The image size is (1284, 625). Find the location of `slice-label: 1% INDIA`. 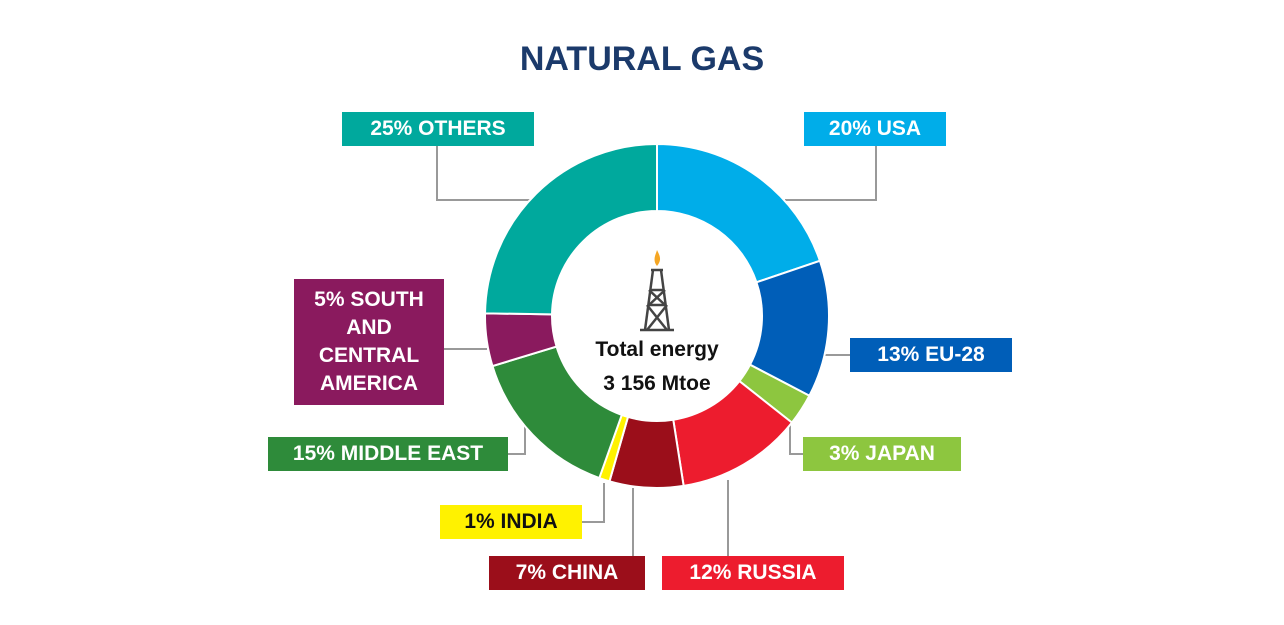

slice-label: 1% INDIA is located at coordinates (511, 522).